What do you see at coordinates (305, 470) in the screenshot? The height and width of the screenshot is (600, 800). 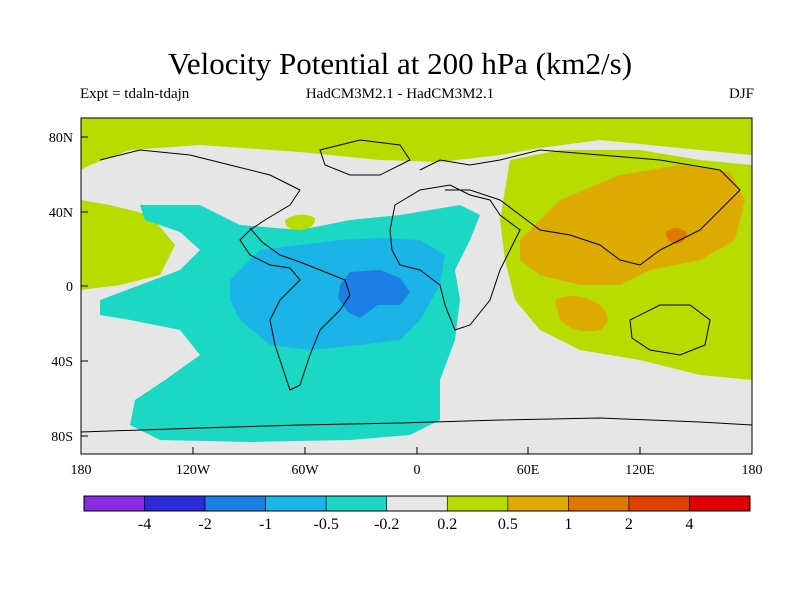 I see `lon-label: 60W` at bounding box center [305, 470].